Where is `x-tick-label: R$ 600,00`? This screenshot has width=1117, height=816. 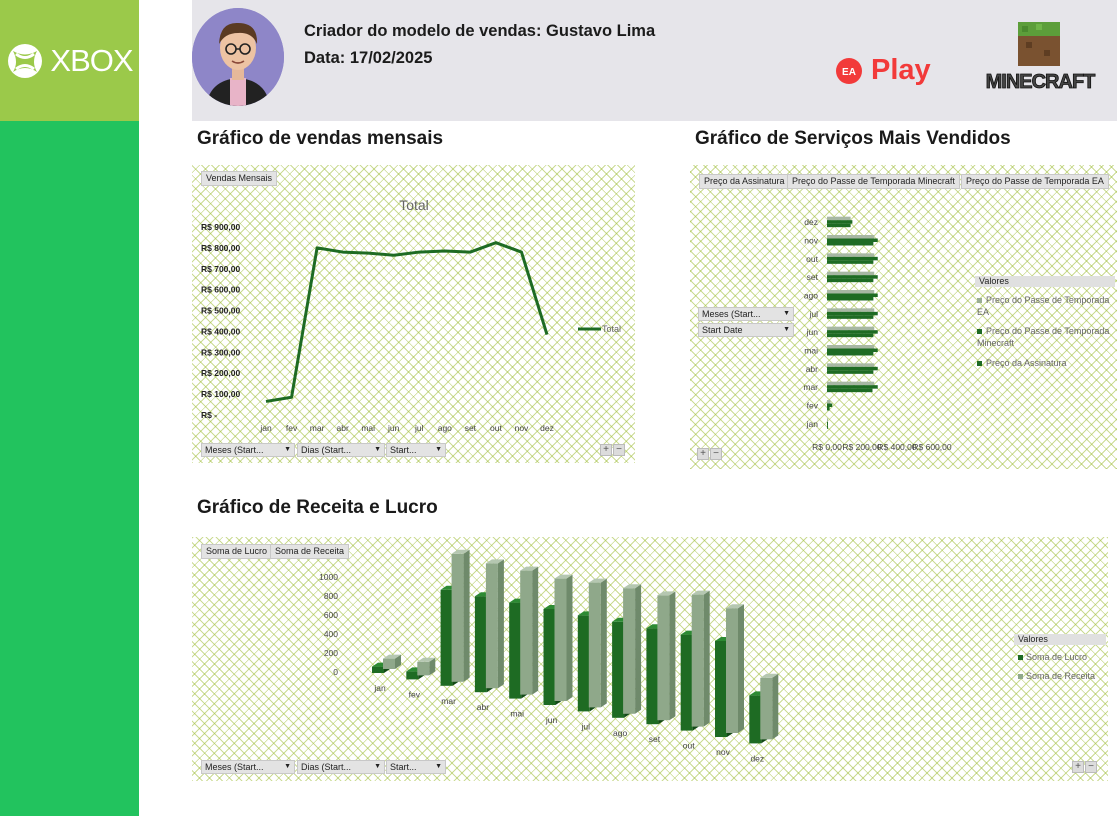
x-tick-label: R$ 600,00 is located at coordinates (931, 447).